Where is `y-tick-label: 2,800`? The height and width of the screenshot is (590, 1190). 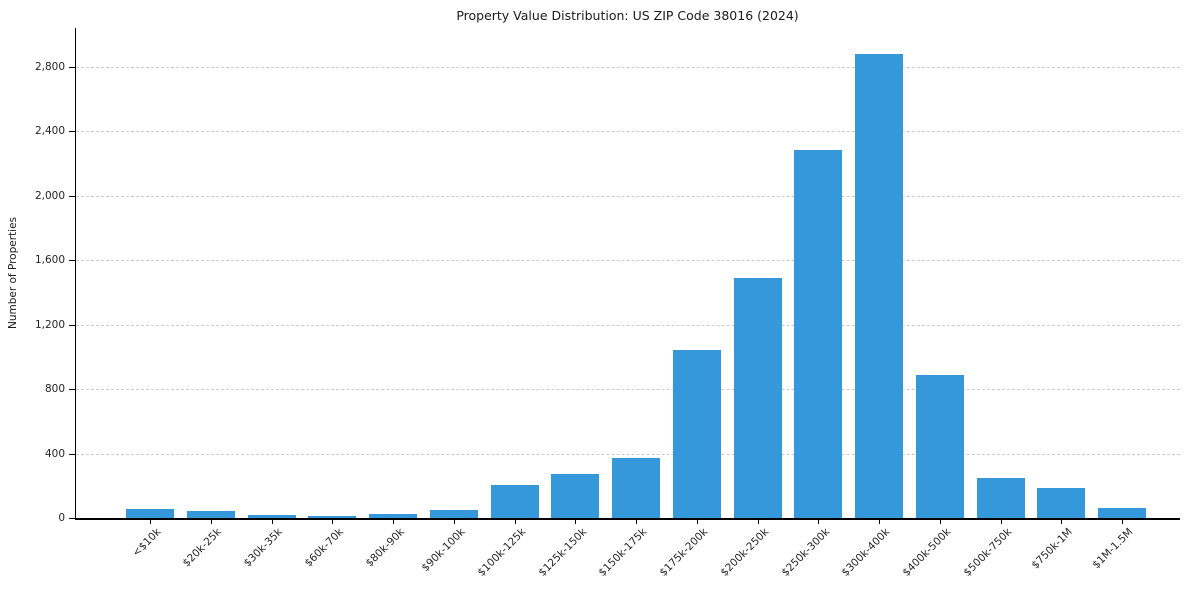 y-tick-label: 2,800 is located at coordinates (49, 66).